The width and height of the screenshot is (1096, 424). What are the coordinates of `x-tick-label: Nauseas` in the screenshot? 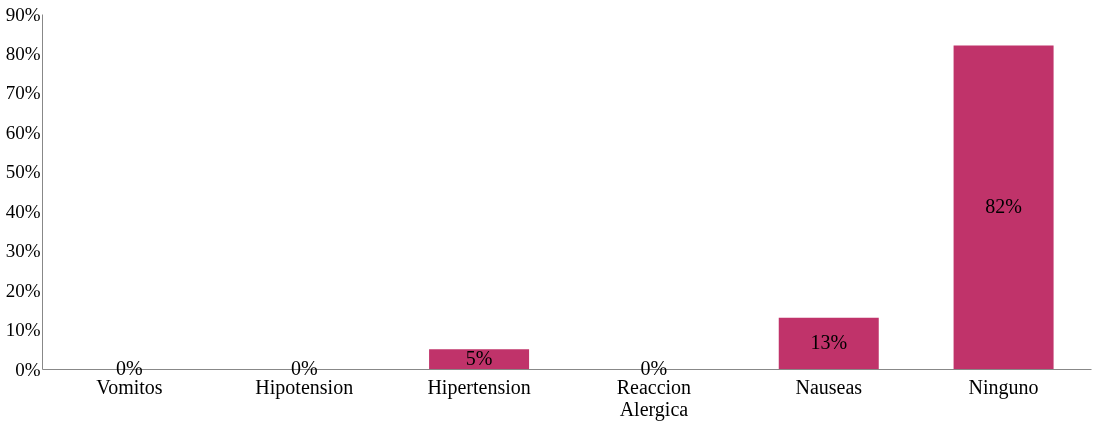 It's located at (829, 386).